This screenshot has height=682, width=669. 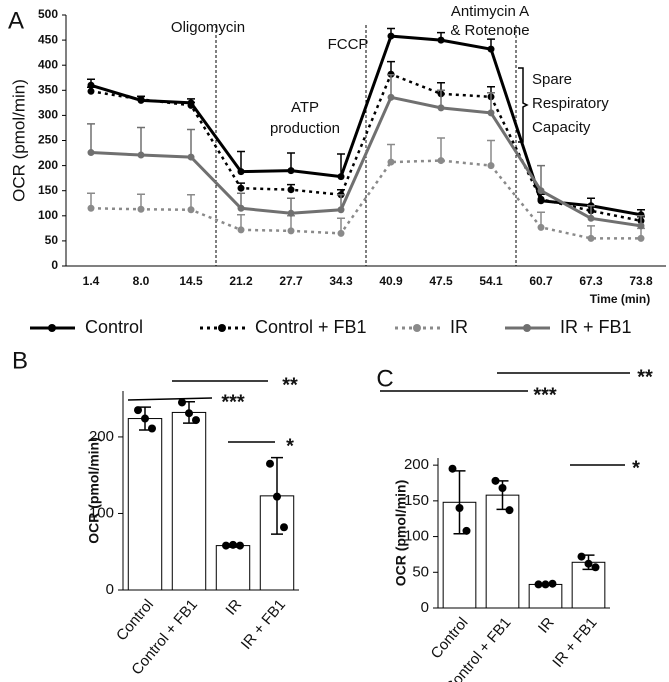 What do you see at coordinates (552, 79) in the screenshot?
I see `annotation: Spare` at bounding box center [552, 79].